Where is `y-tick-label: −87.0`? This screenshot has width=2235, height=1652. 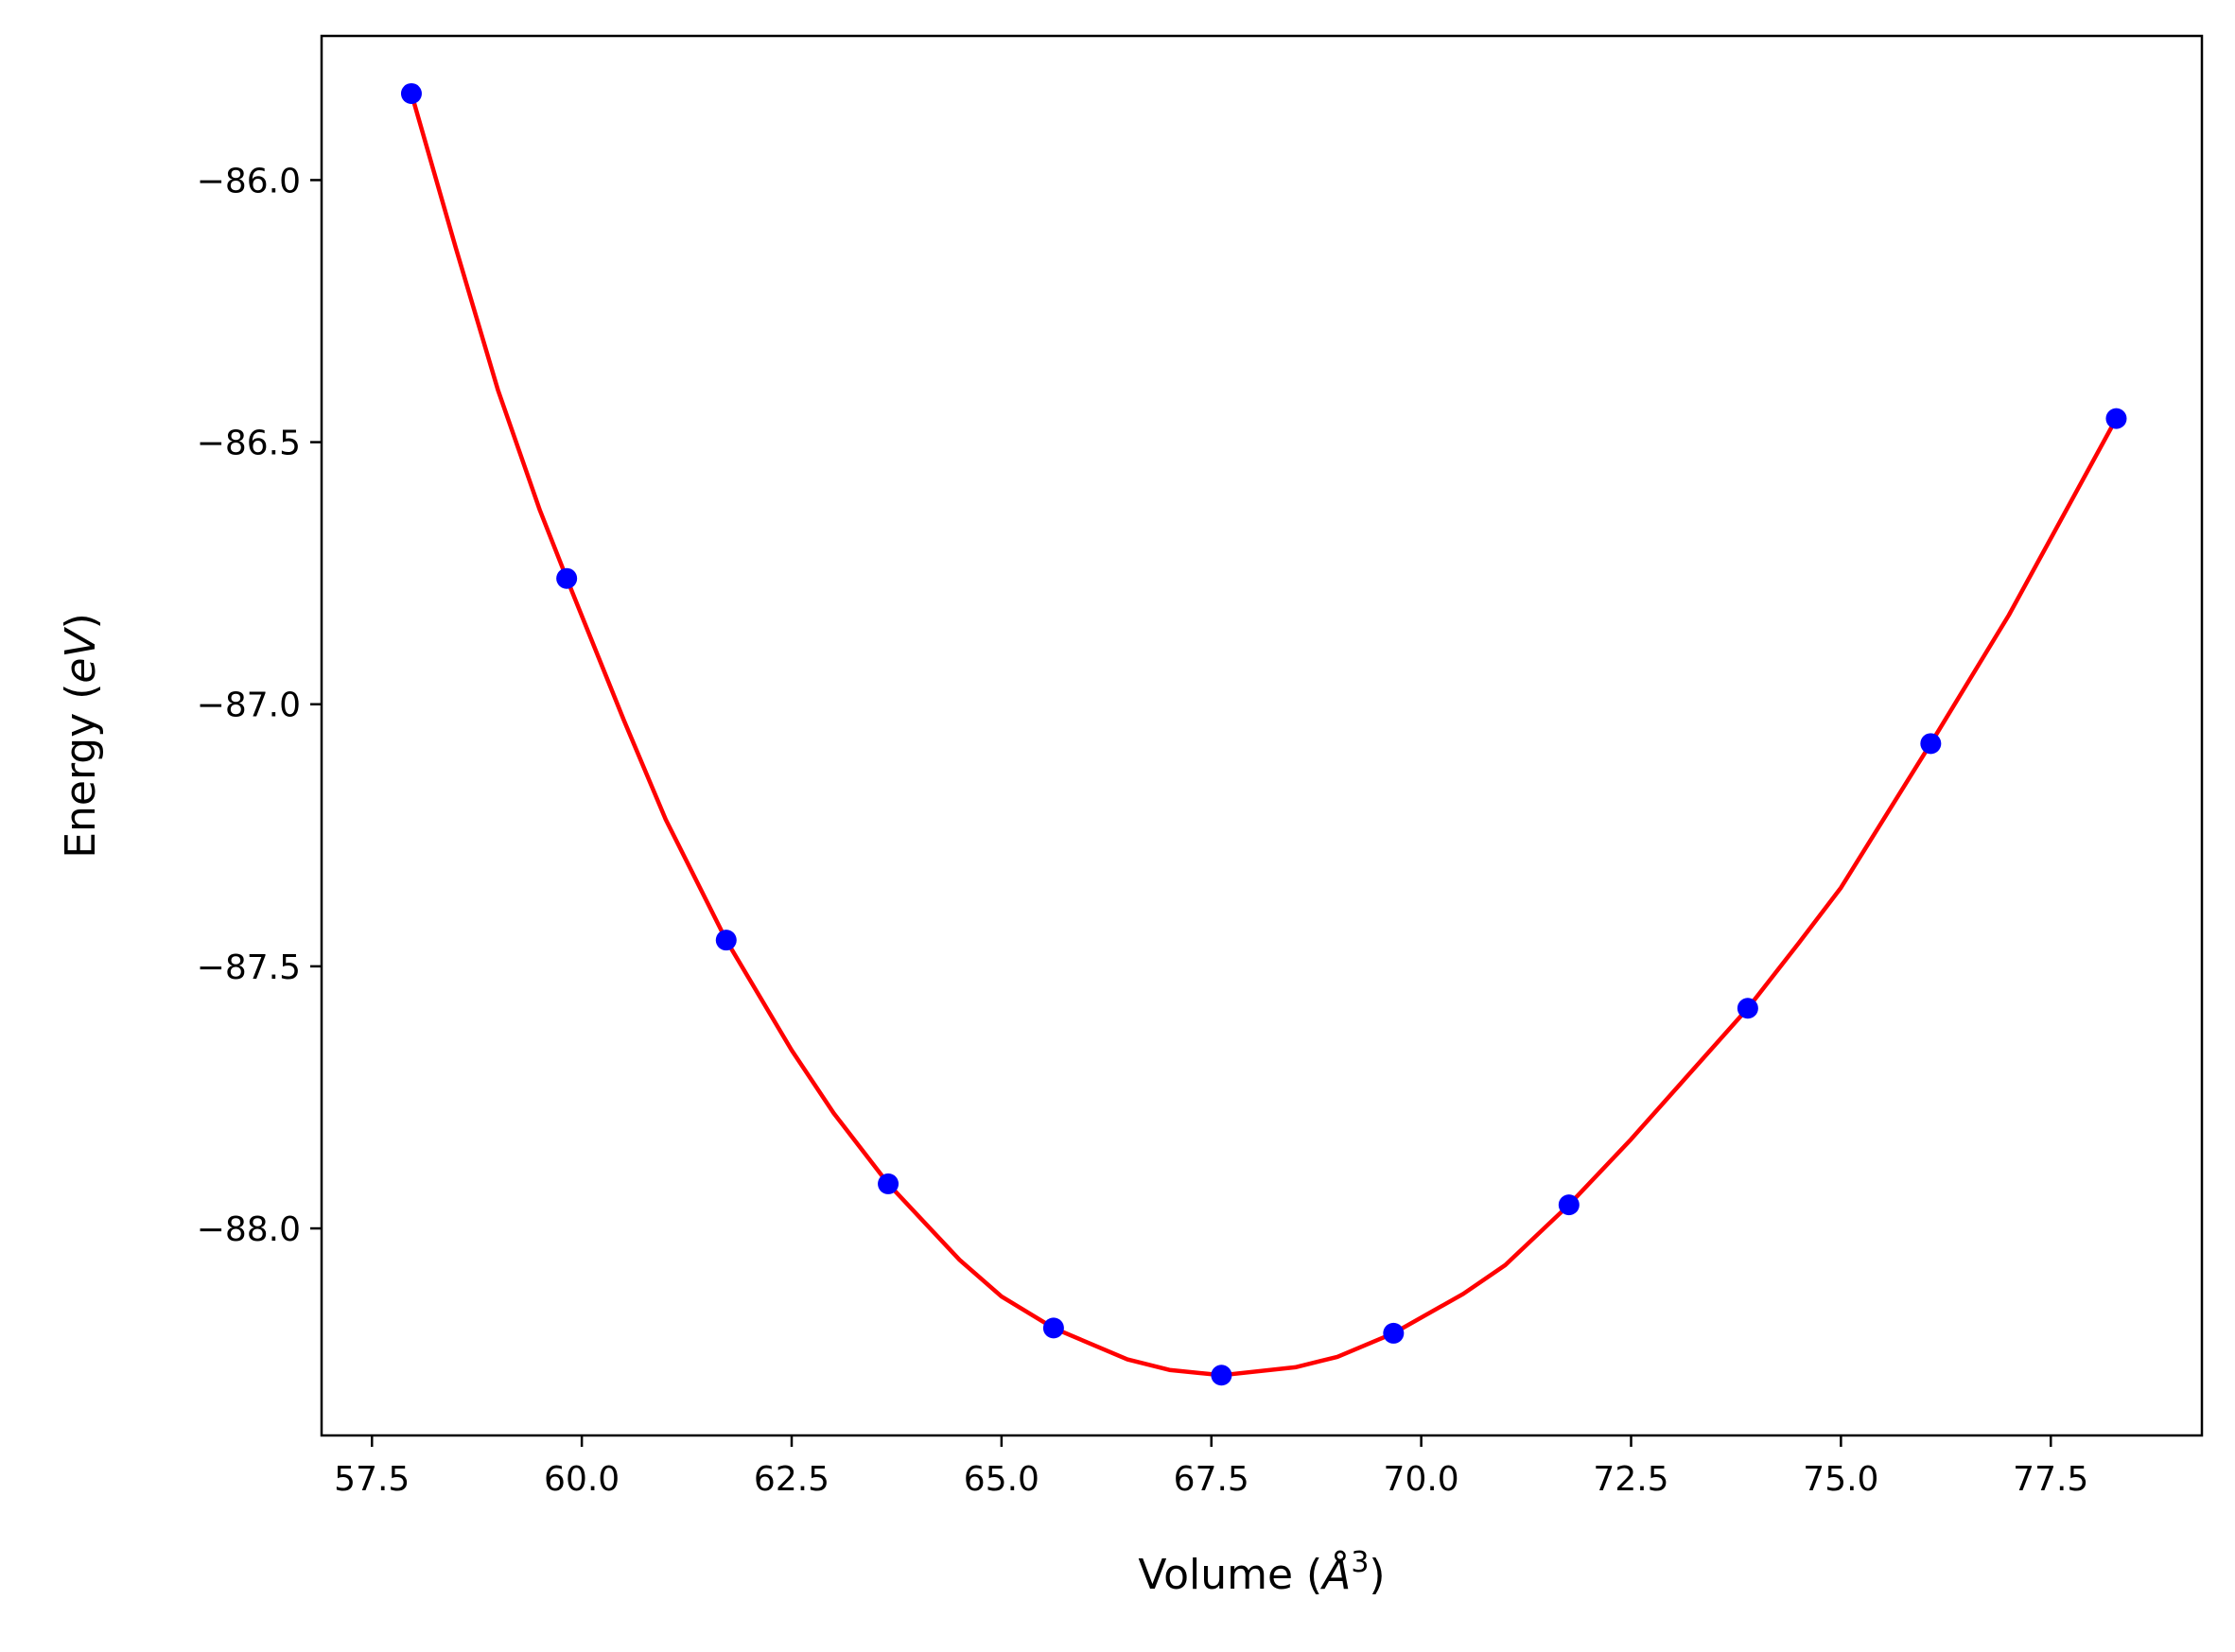
y-tick-label: −87.0 is located at coordinates (249, 706).